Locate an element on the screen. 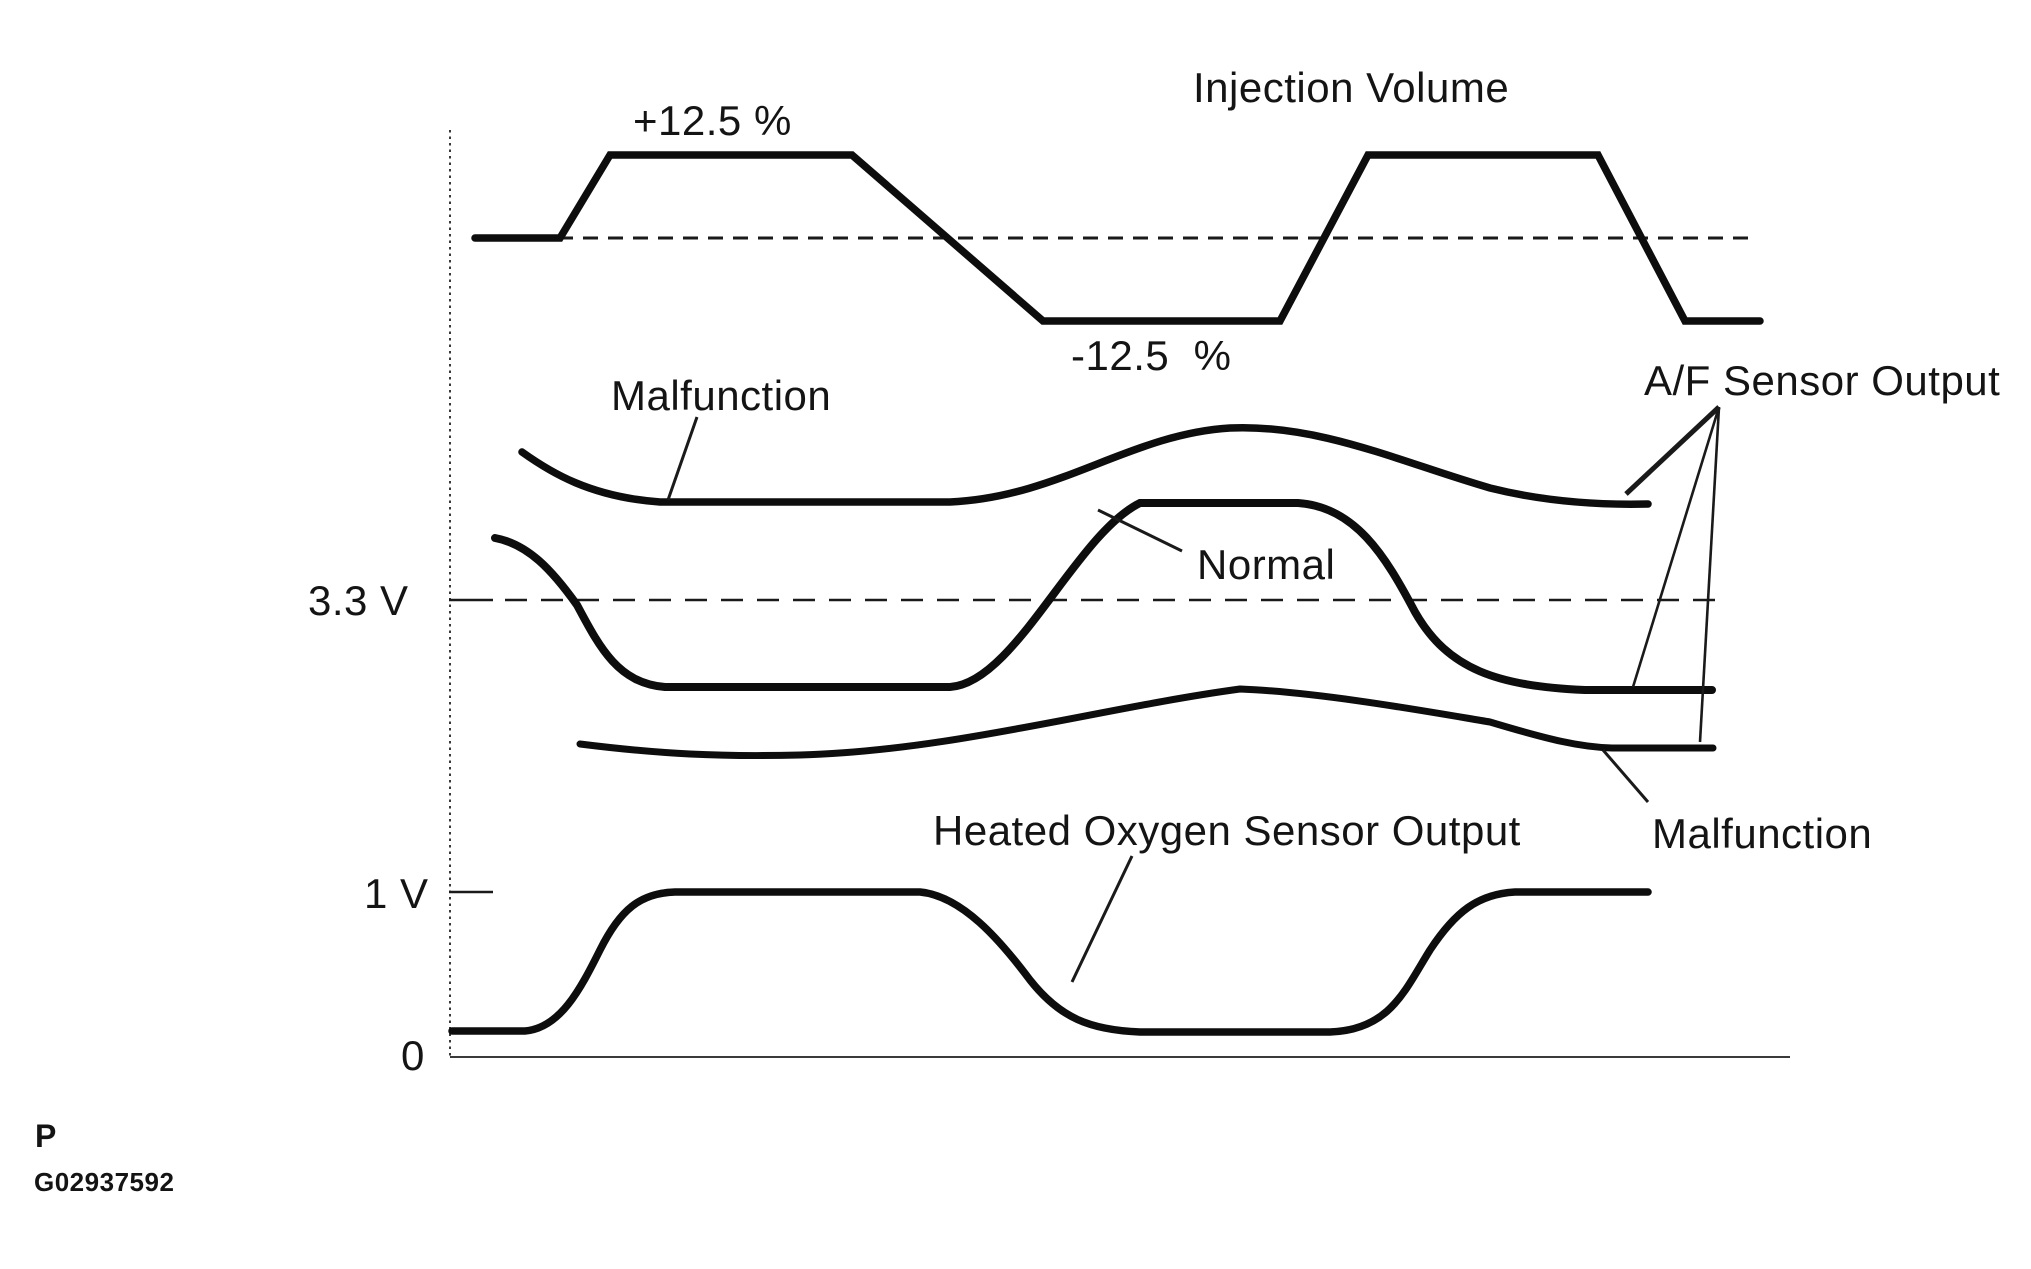 The image size is (2031, 1269). injection-low-label: -12.5 % is located at coordinates (1151, 355).